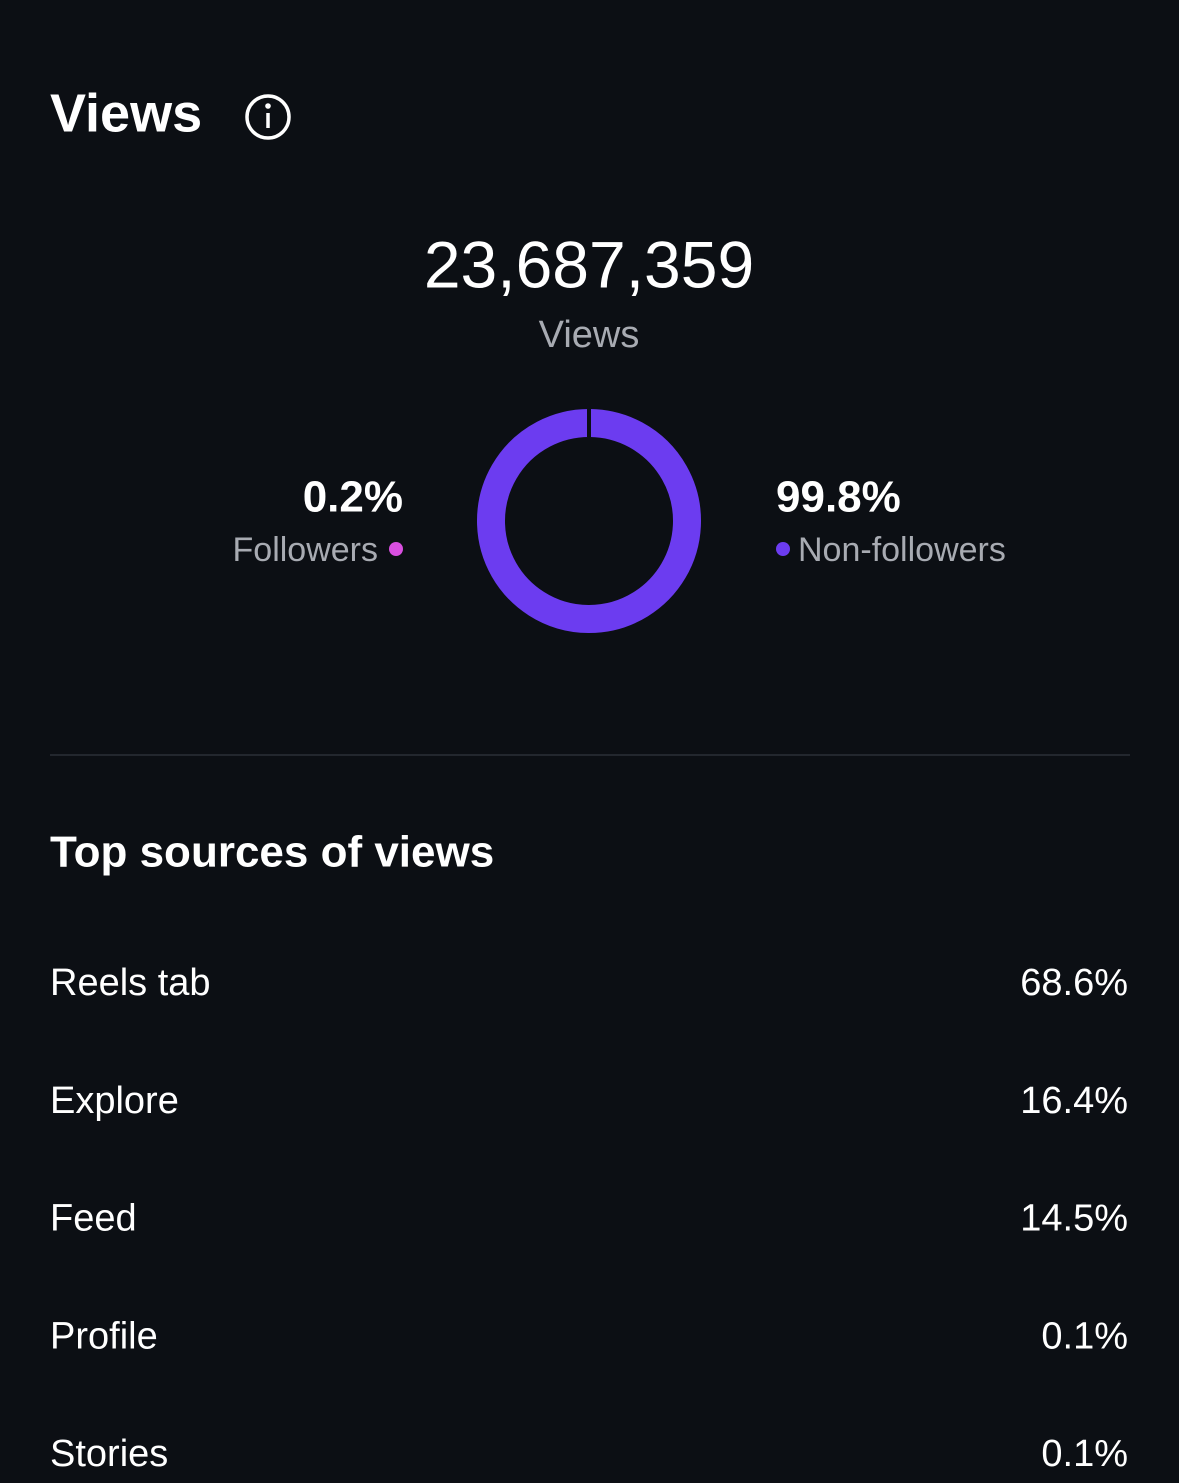  What do you see at coordinates (126, 113) in the screenshot?
I see `title: Views` at bounding box center [126, 113].